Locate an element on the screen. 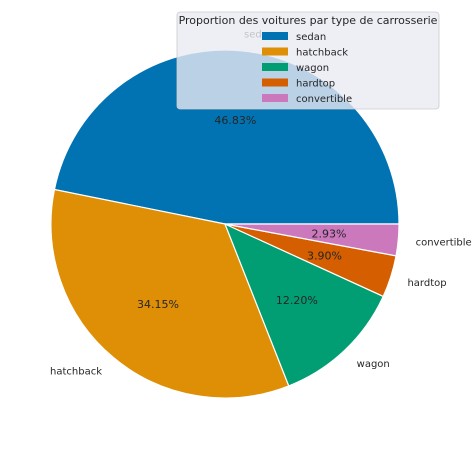 Image resolution: width=476 pixels, height=449 pixels. category-label-hardtop: hardtop is located at coordinates (426, 283).